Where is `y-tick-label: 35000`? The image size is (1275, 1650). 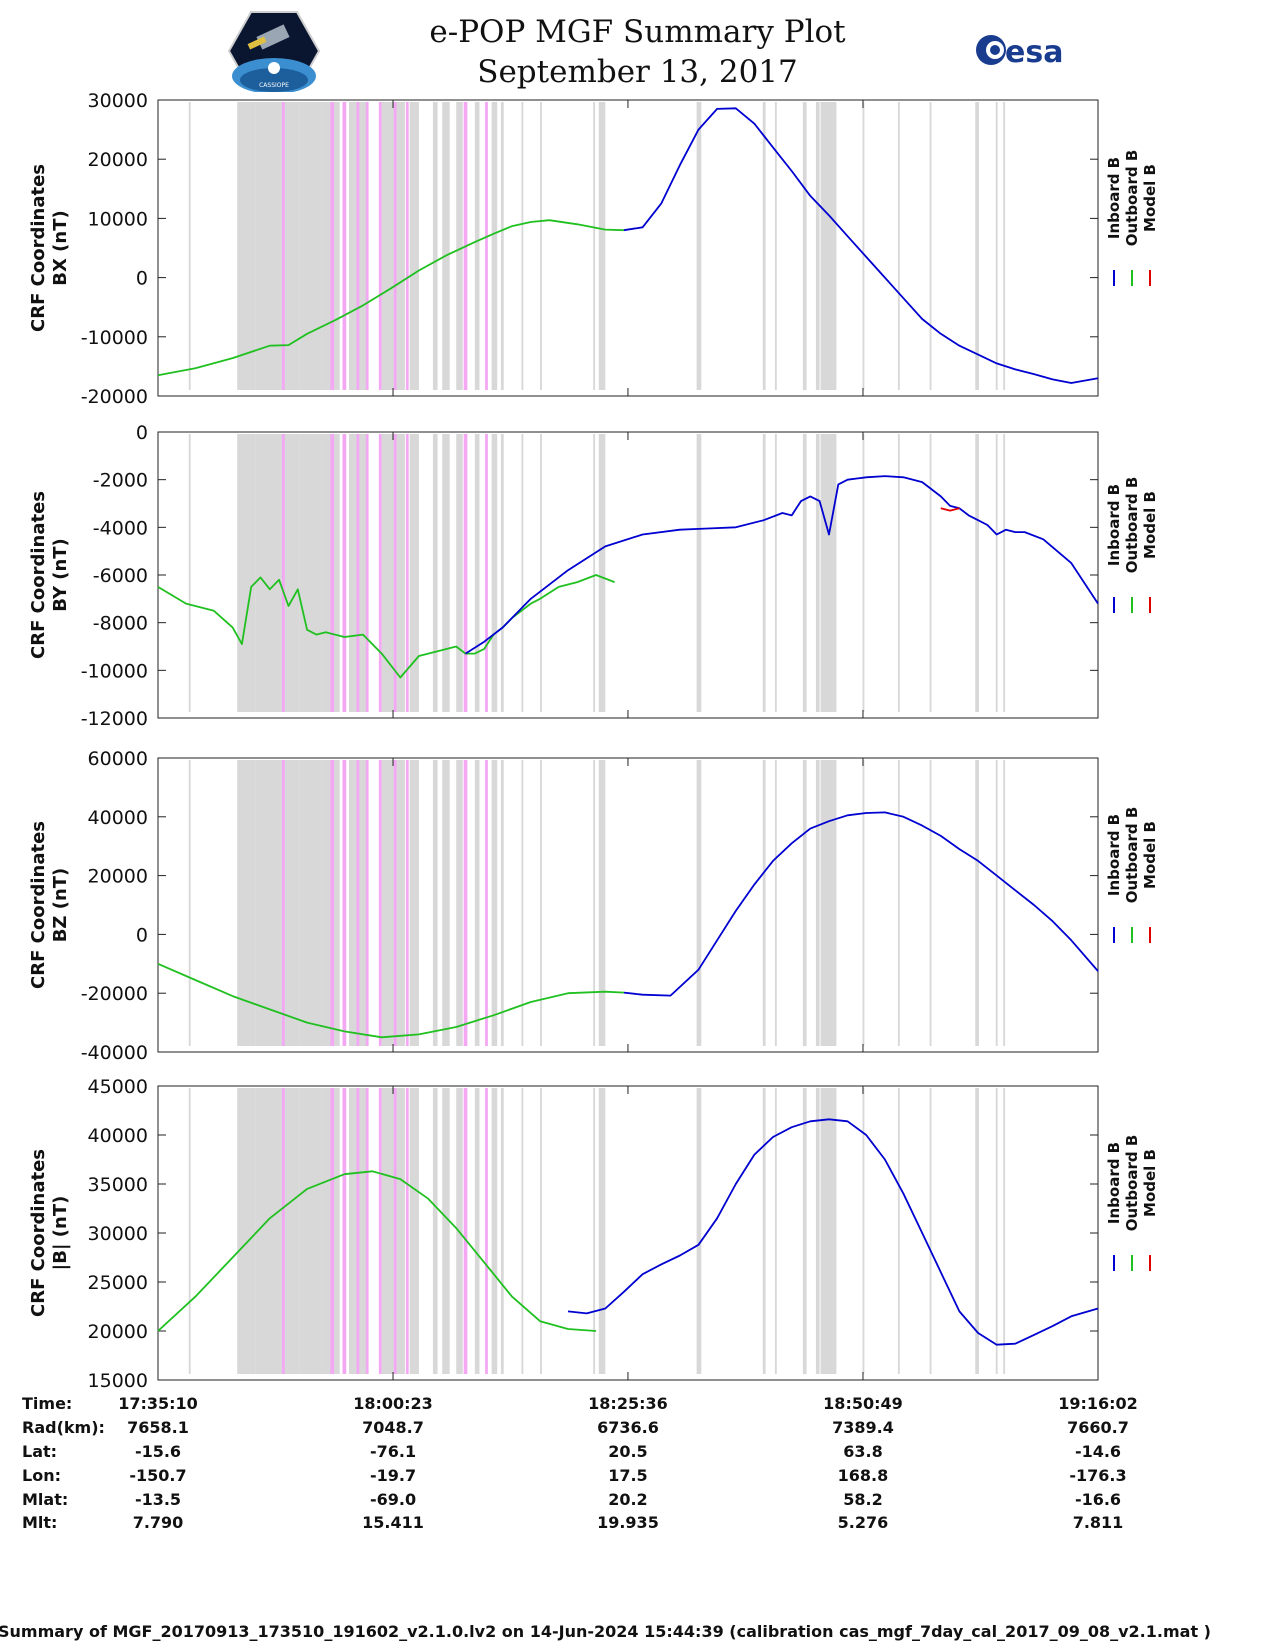
y-tick-label: 35000 is located at coordinates (118, 1185).